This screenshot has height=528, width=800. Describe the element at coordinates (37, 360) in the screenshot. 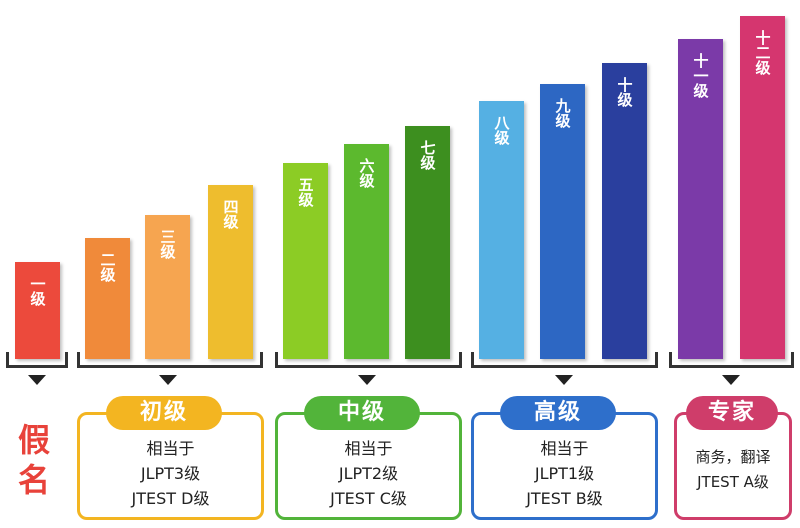

I see `bracket-kana` at that location.